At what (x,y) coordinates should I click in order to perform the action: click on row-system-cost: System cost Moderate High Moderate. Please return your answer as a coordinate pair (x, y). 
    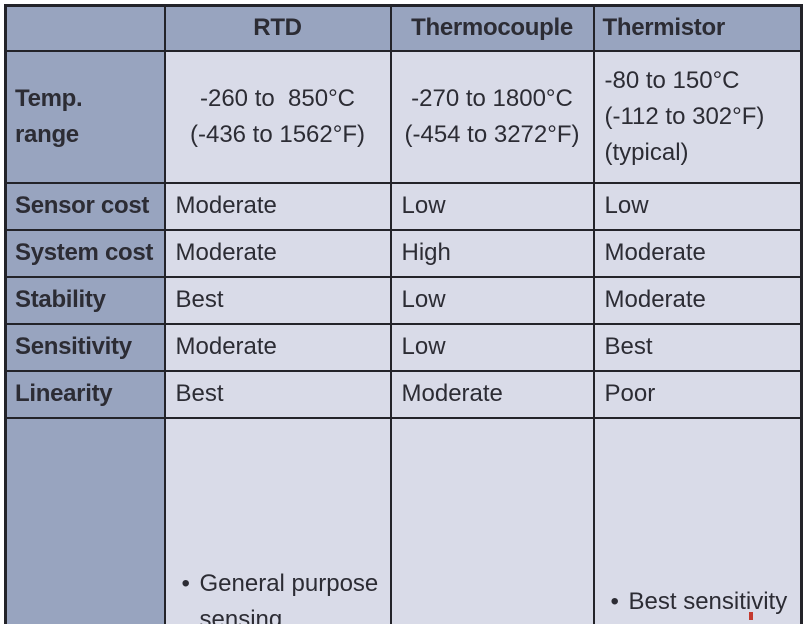
    Looking at the image, I should click on (403, 253).